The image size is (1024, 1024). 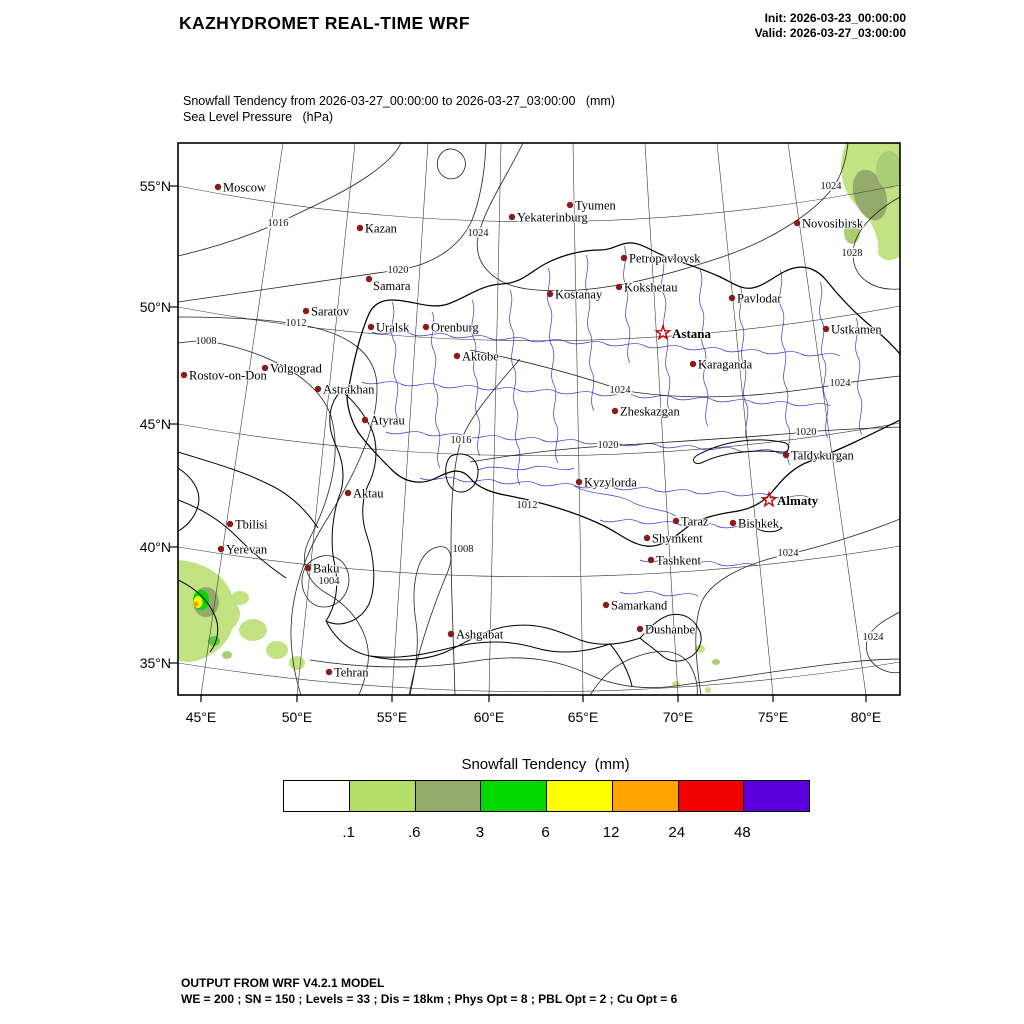 I want to click on city-petropavlovsk: Petropavlovsk, so click(x=661, y=259).